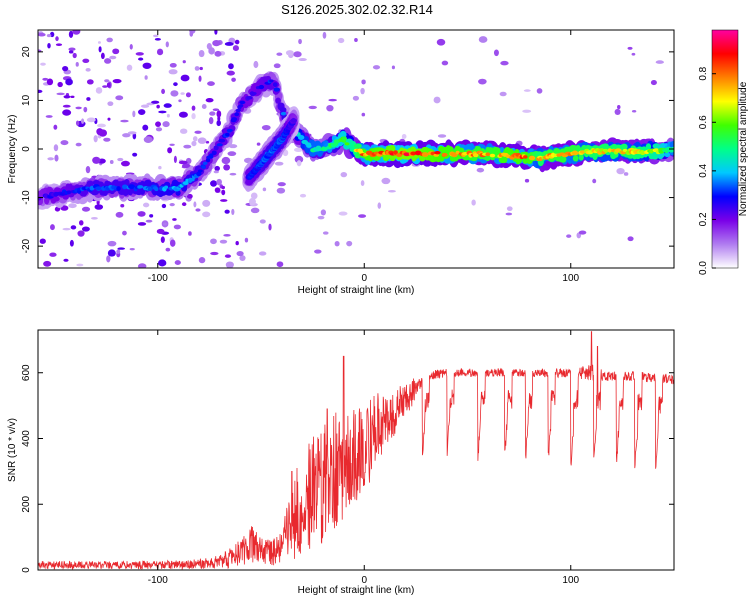 The width and height of the screenshot is (750, 600). What do you see at coordinates (26, 100) in the screenshot?
I see `y-tick-label: 10` at bounding box center [26, 100].